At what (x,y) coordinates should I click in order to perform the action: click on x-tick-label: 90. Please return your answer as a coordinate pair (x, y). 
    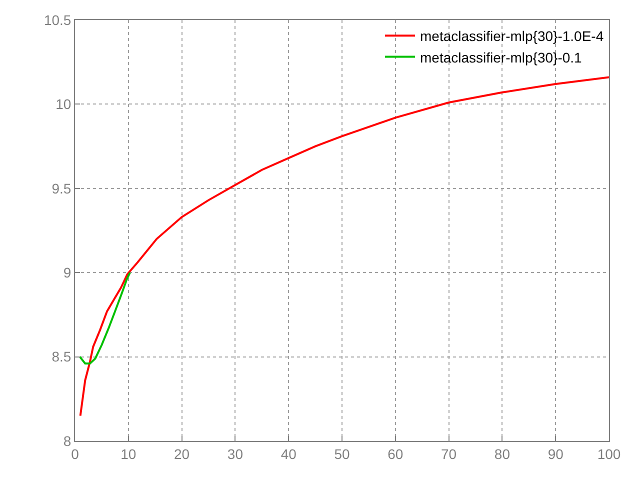
    Looking at the image, I should click on (556, 454).